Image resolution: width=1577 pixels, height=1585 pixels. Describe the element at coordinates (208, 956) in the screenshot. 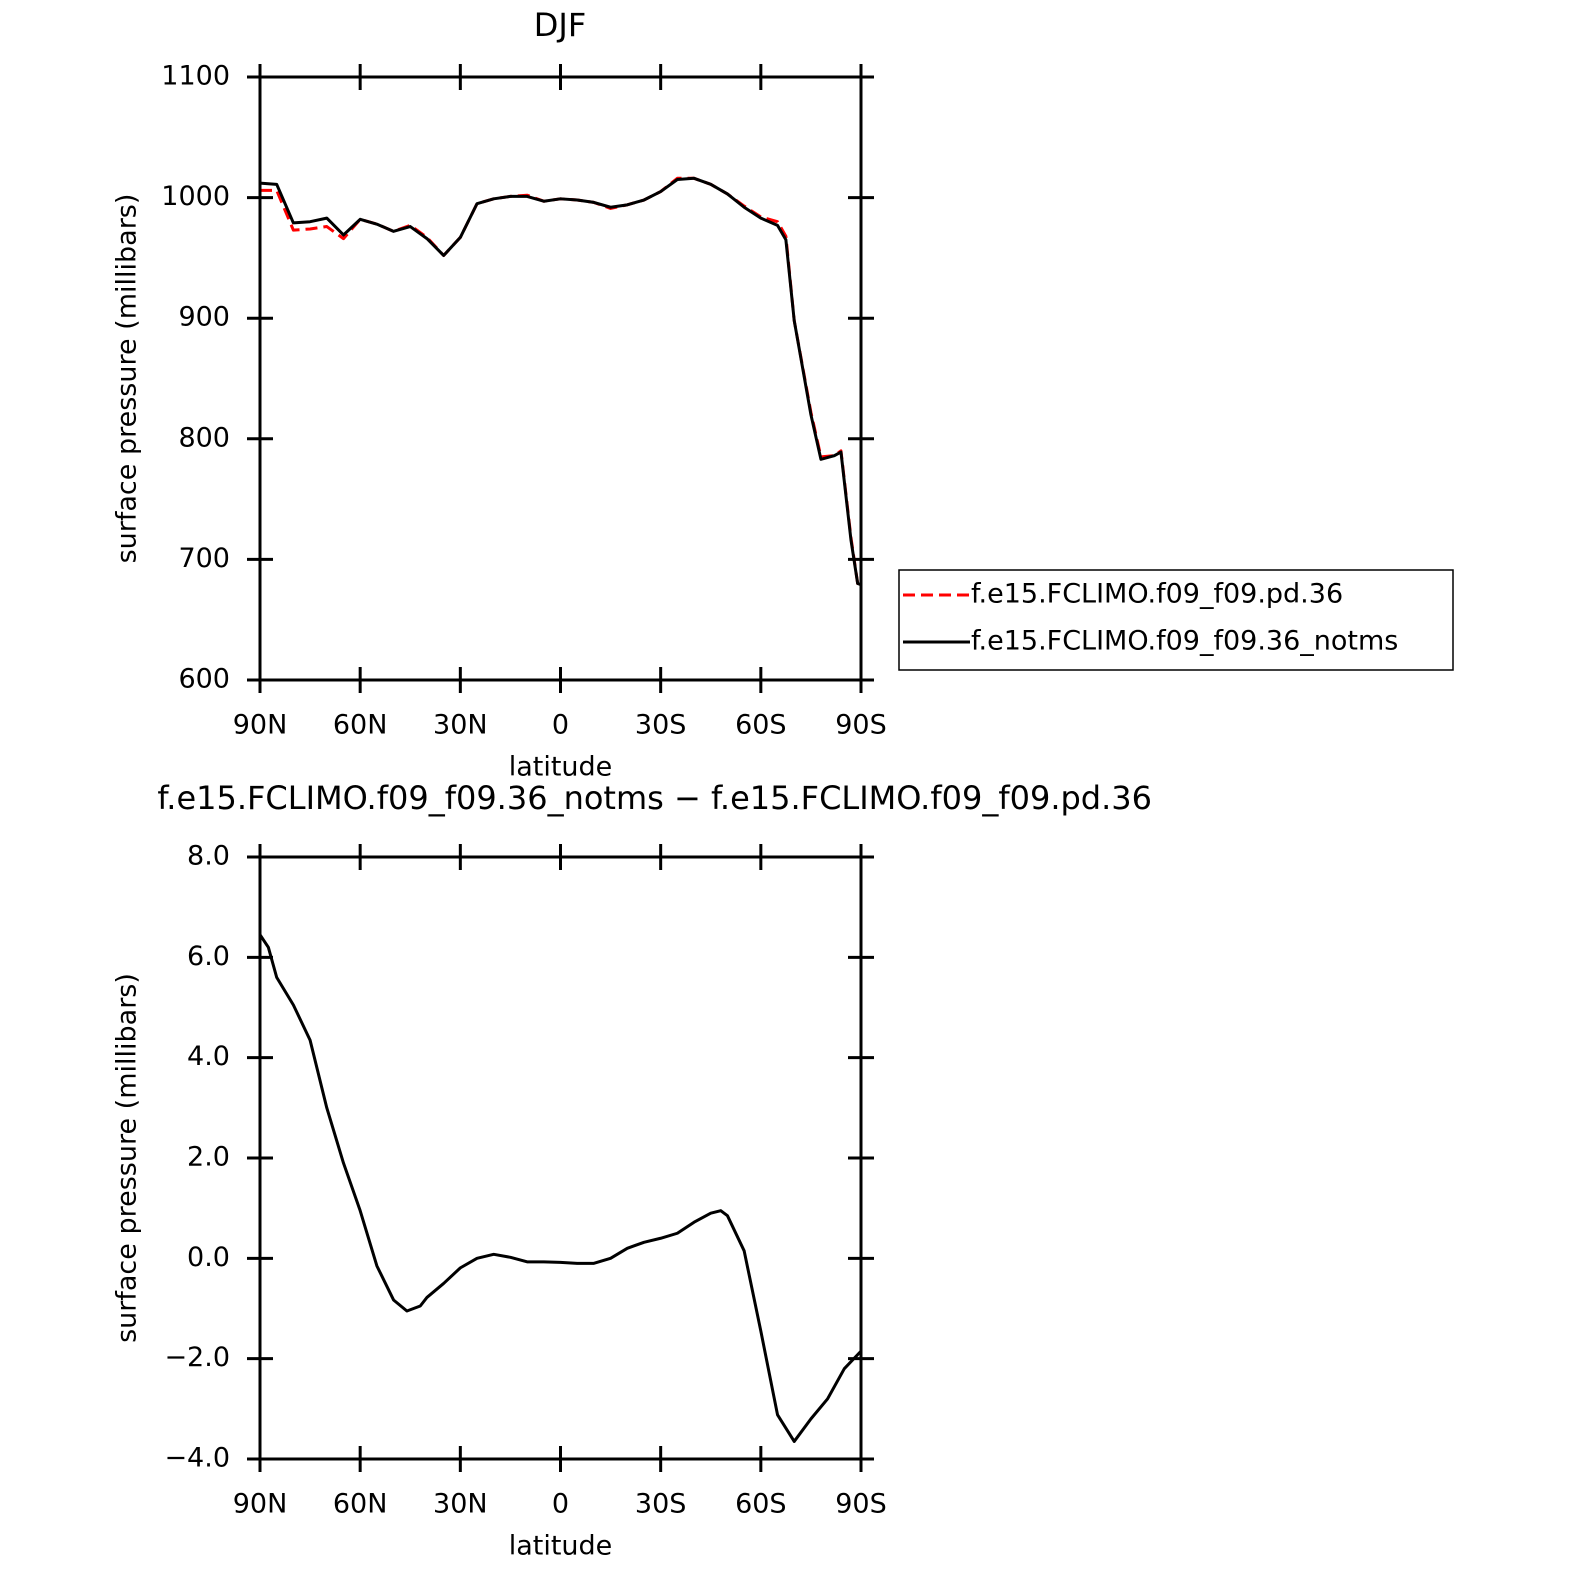

I see `y-tick-label: 6.0` at that location.